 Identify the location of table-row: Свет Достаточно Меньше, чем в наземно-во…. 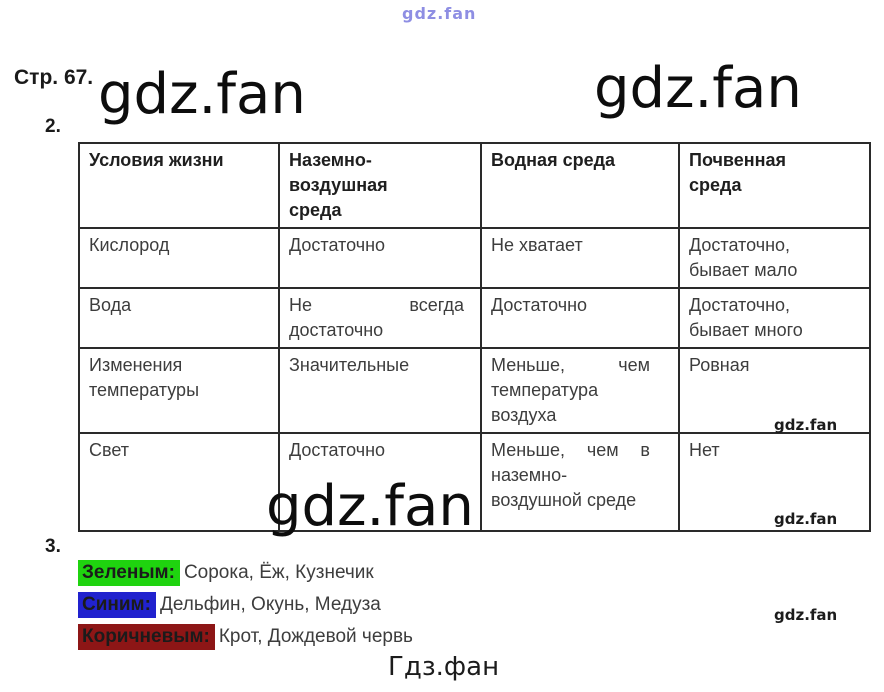
(474, 482).